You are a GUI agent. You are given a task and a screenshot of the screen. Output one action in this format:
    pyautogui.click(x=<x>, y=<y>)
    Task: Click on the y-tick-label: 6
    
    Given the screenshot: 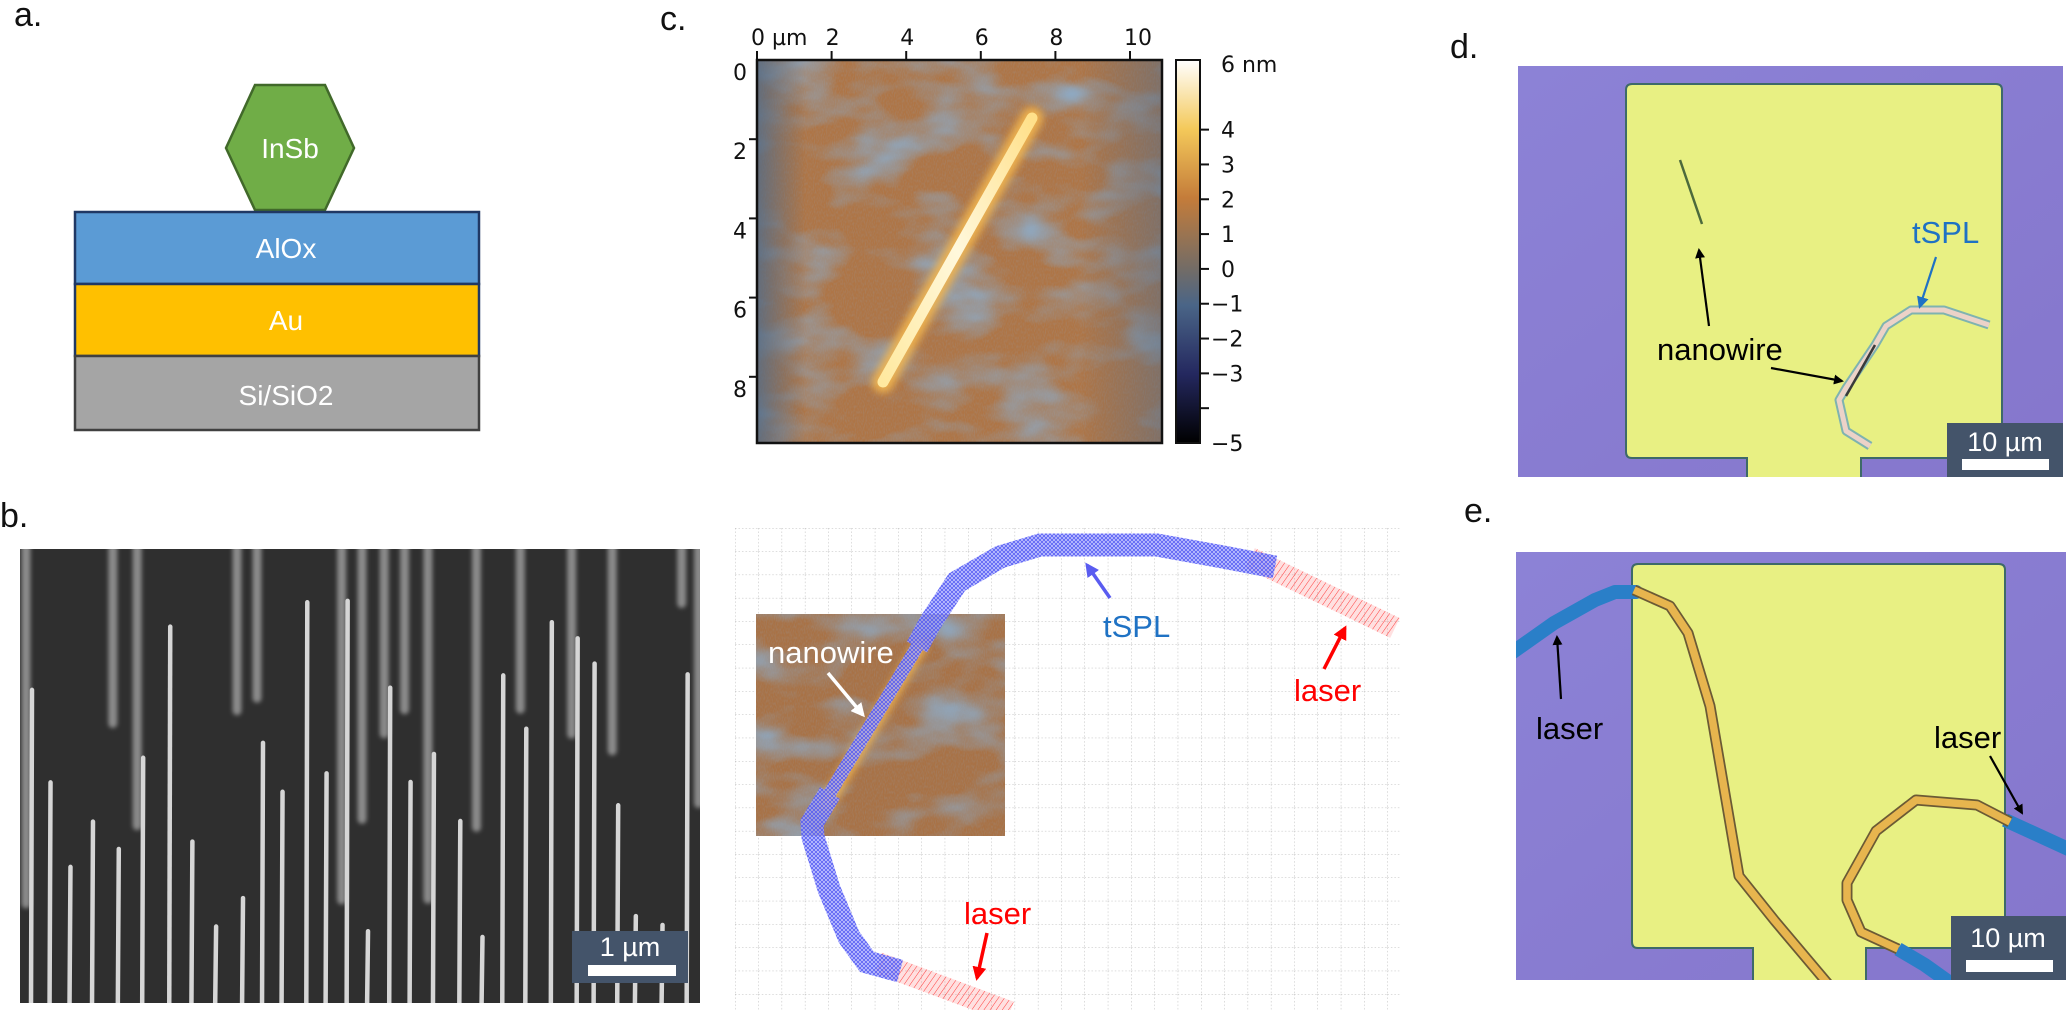 What is the action you would take?
    pyautogui.click(x=740, y=311)
    